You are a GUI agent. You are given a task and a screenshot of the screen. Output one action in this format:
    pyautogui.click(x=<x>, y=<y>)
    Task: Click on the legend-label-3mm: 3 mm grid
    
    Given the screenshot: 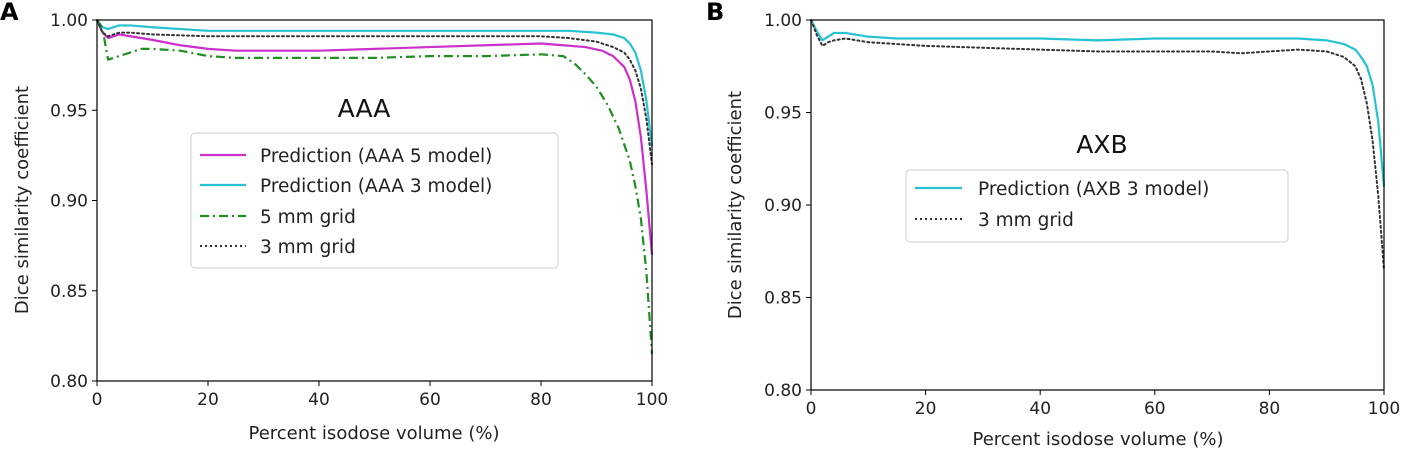 What is the action you would take?
    pyautogui.click(x=308, y=247)
    